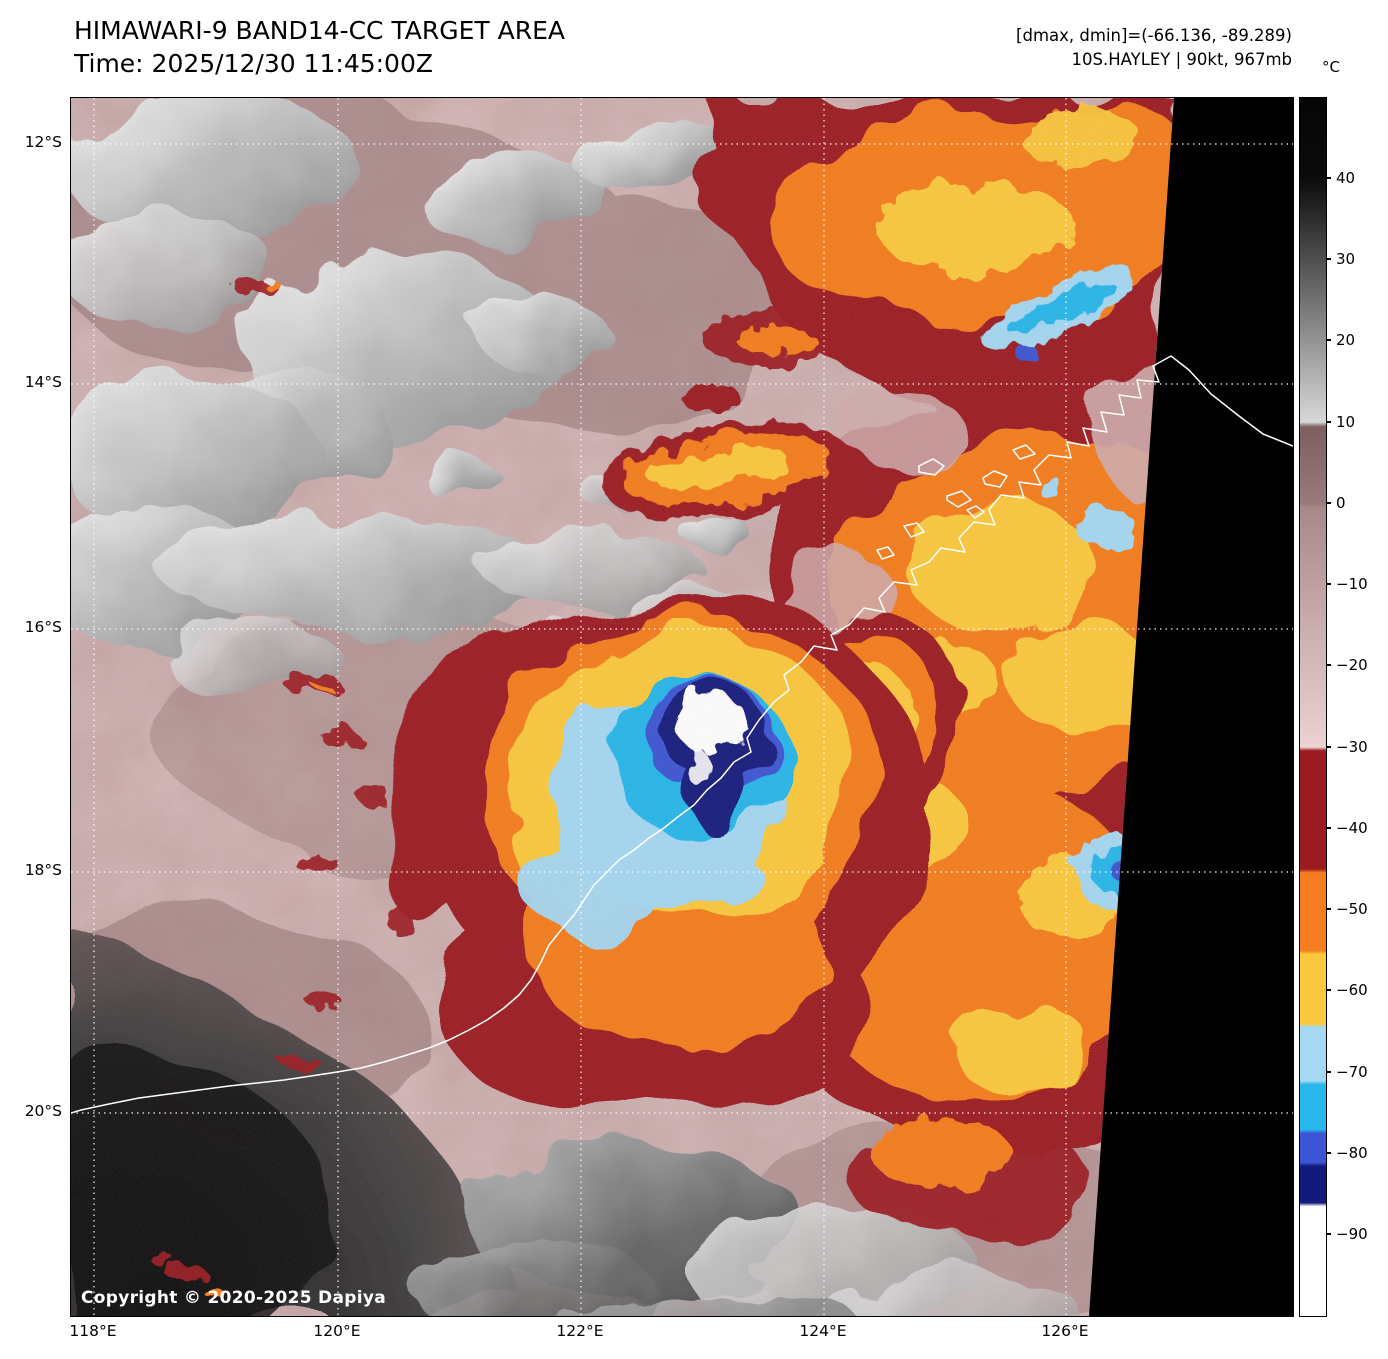 The width and height of the screenshot is (1388, 1359). What do you see at coordinates (1065, 1331) in the screenshot?
I see `lon-label-126e: 126°E` at bounding box center [1065, 1331].